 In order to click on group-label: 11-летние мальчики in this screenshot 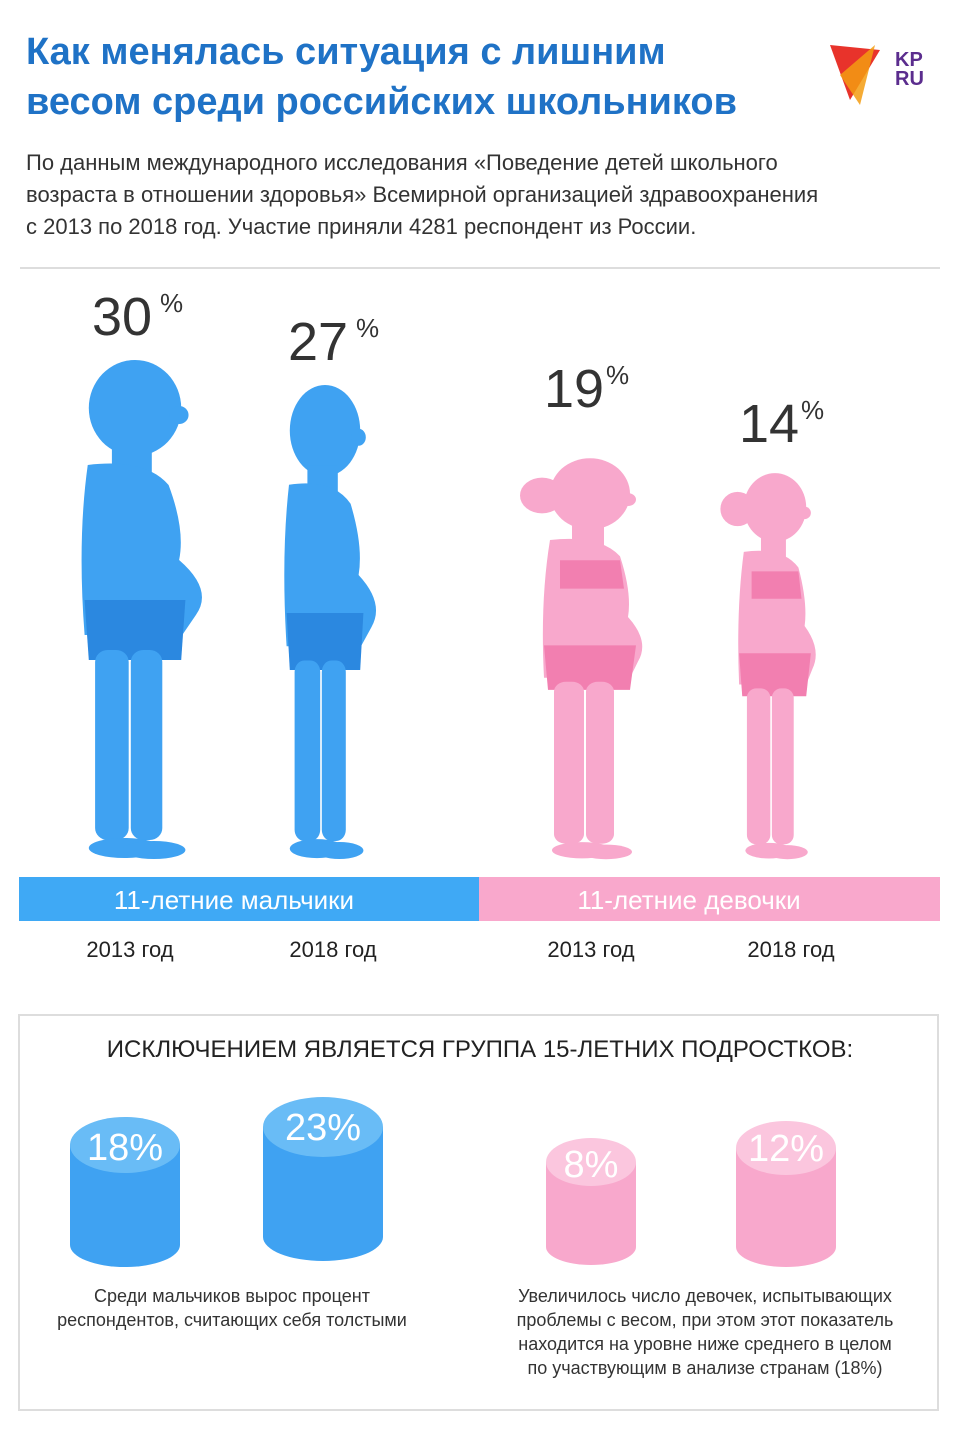, I will do `click(234, 900)`.